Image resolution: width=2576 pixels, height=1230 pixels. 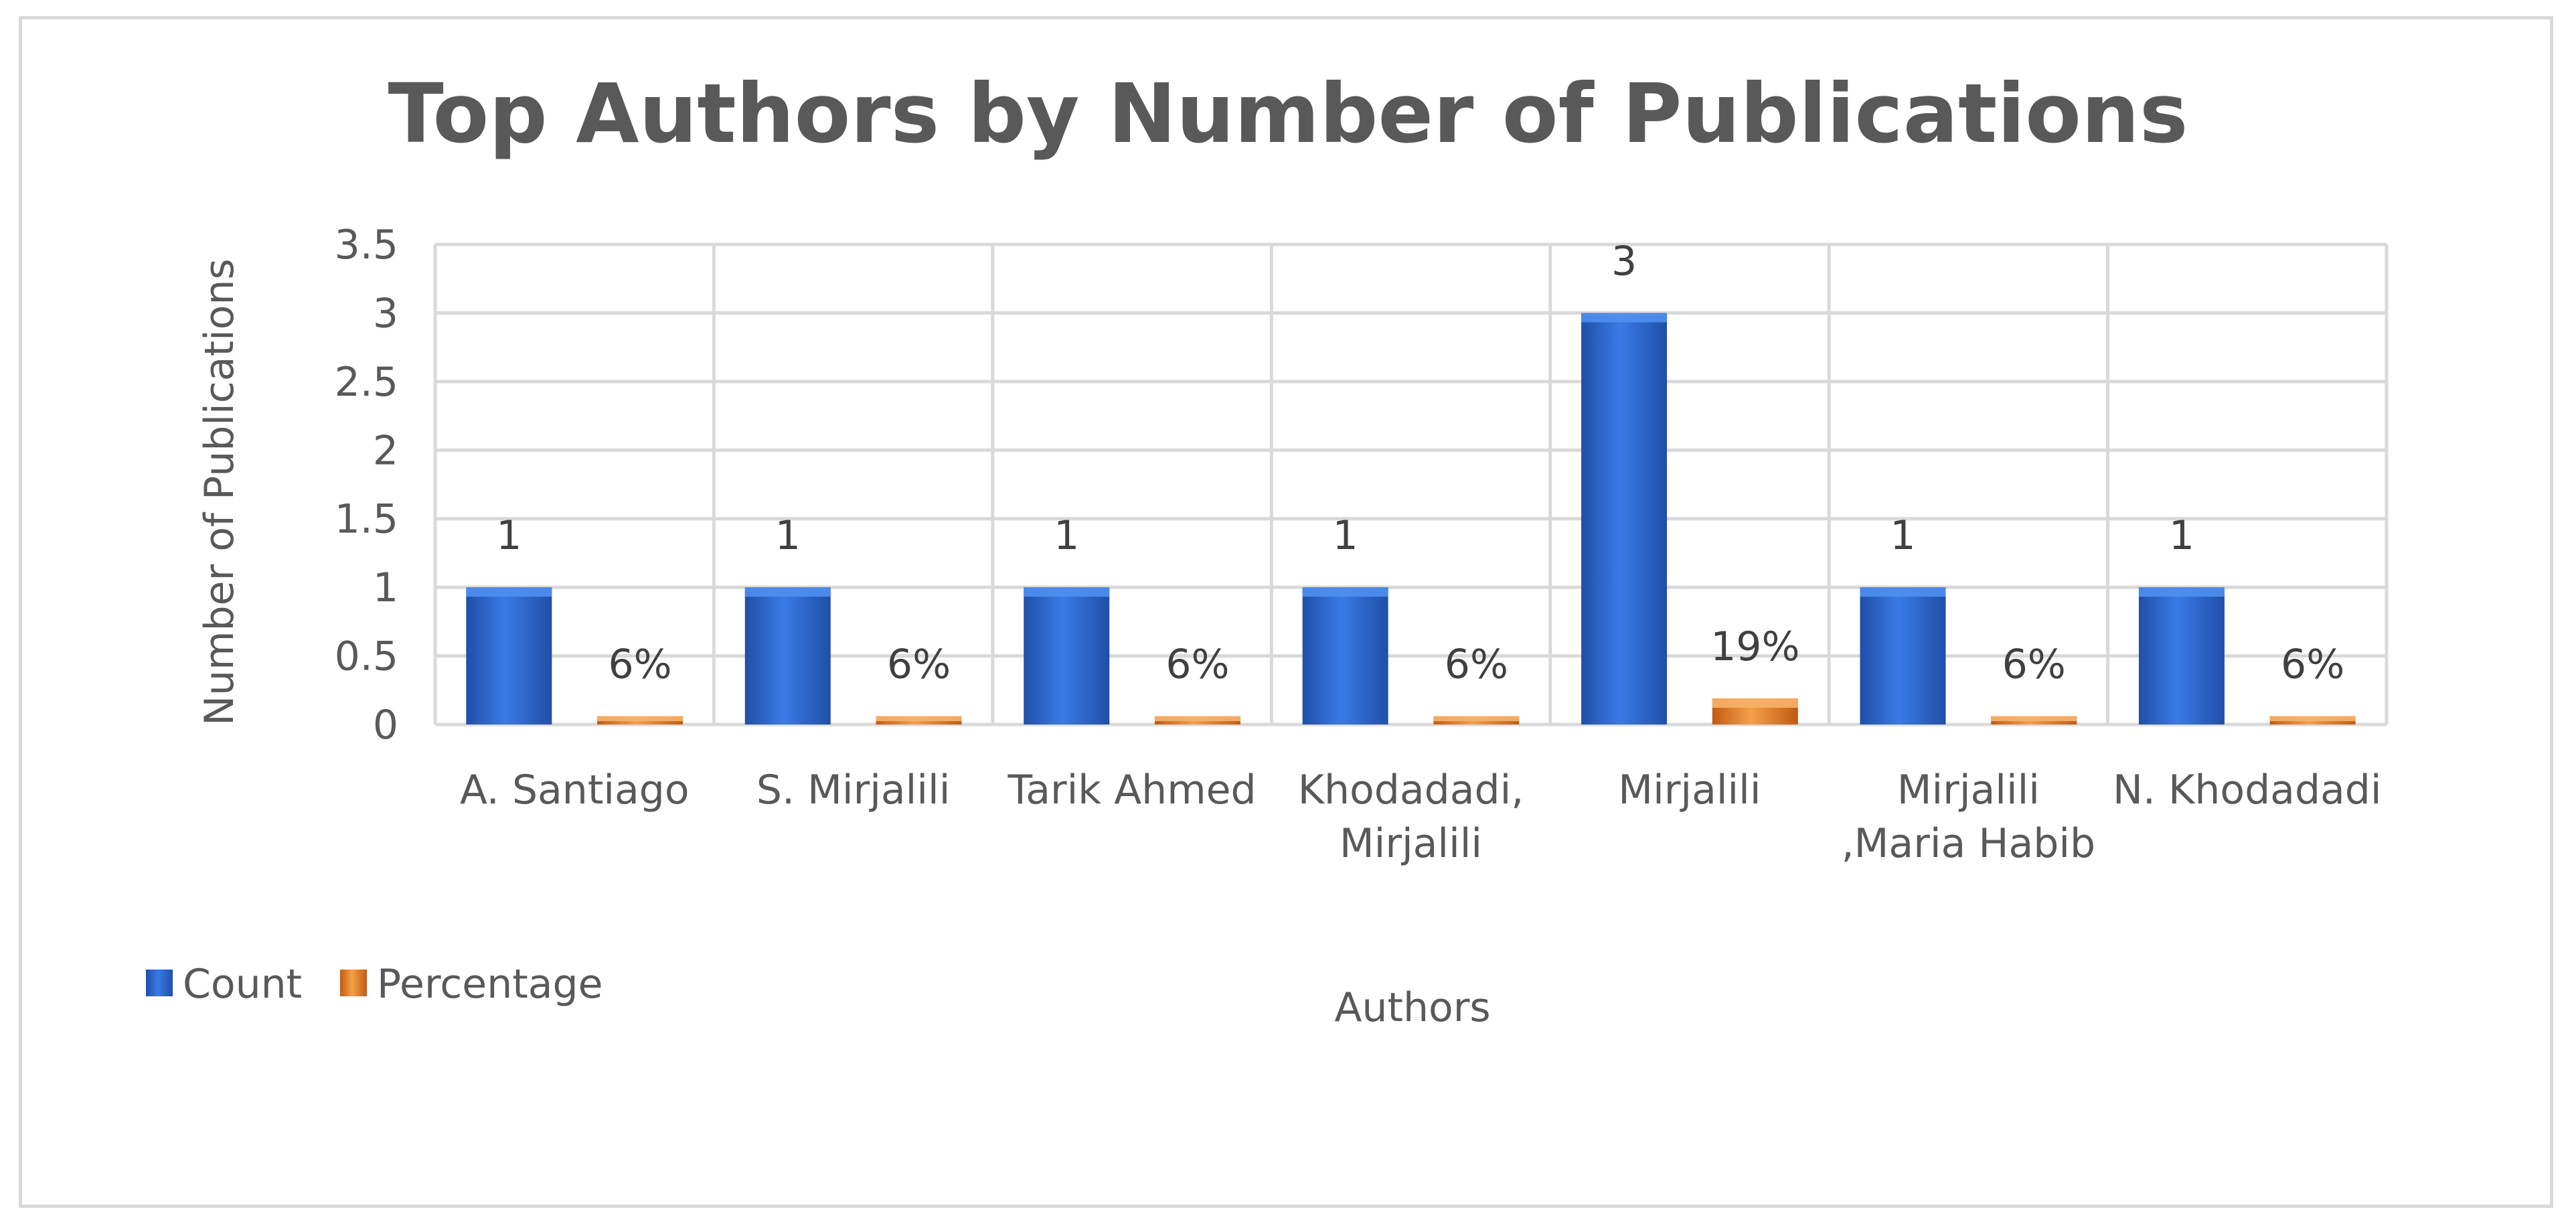 I want to click on legend-swatch-count, so click(x=160, y=983).